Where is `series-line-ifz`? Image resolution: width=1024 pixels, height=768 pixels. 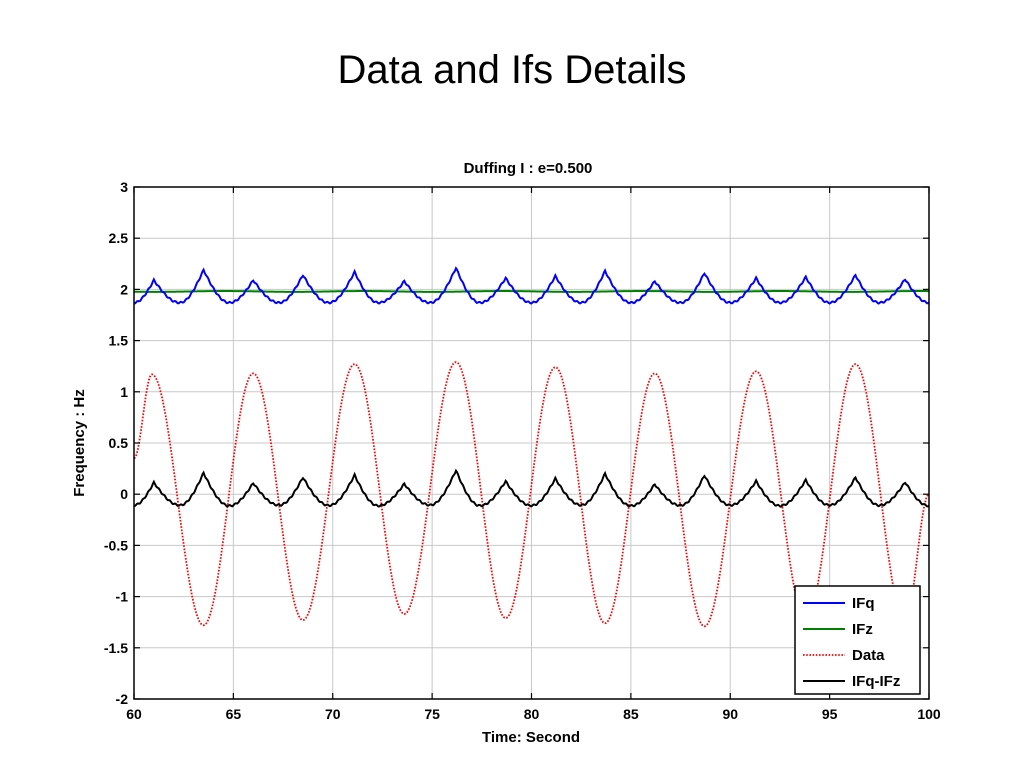 series-line-ifz is located at coordinates (531, 291).